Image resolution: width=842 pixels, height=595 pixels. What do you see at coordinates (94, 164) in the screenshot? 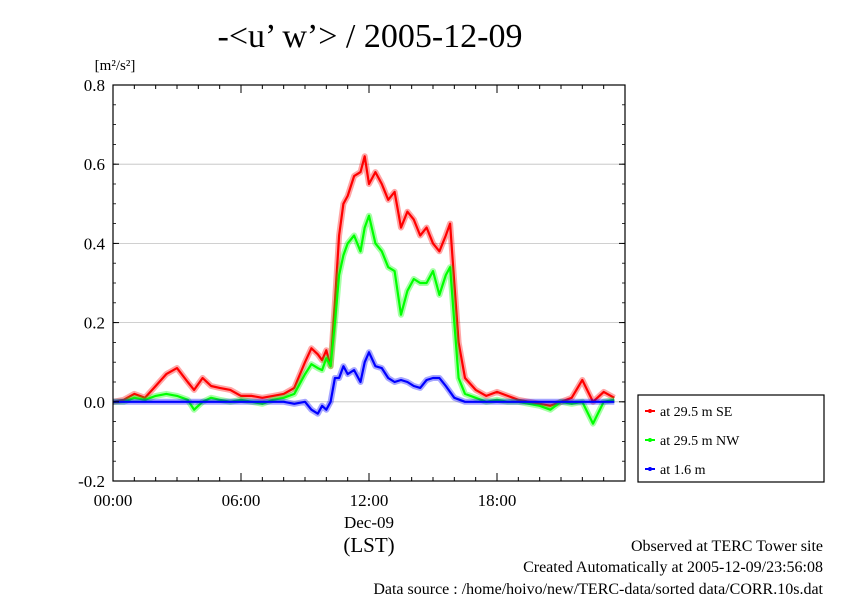
I see `y-tick-label: 0.6` at bounding box center [94, 164].